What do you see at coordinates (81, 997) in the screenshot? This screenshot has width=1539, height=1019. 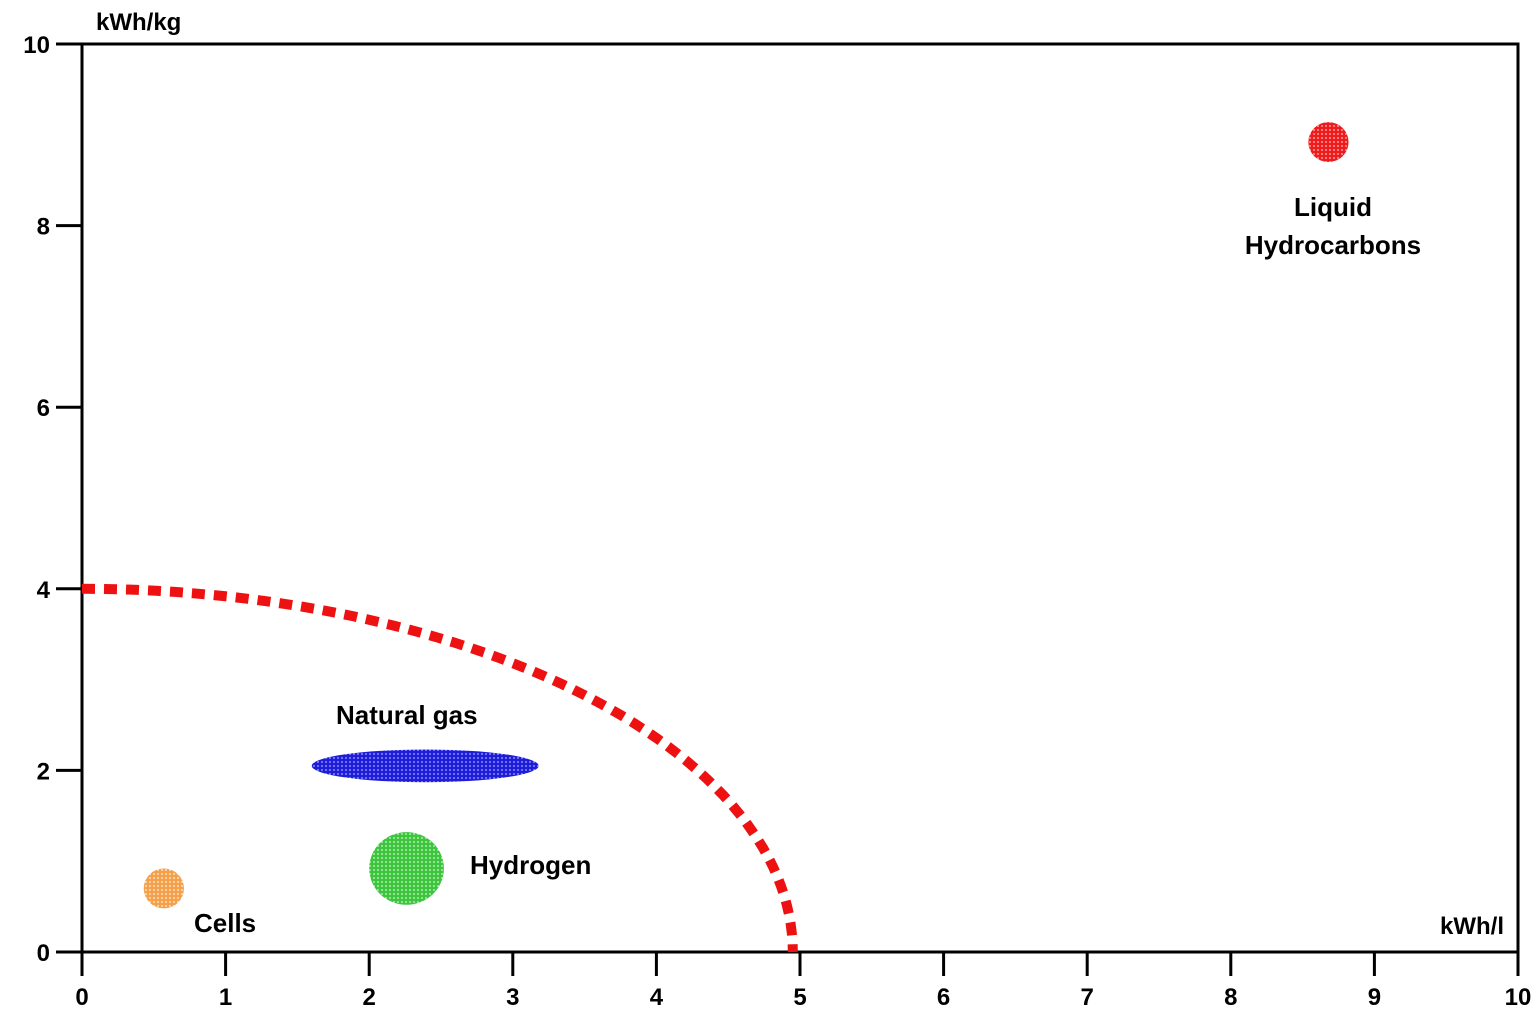 I see `x-tick-label: 0` at bounding box center [81, 997].